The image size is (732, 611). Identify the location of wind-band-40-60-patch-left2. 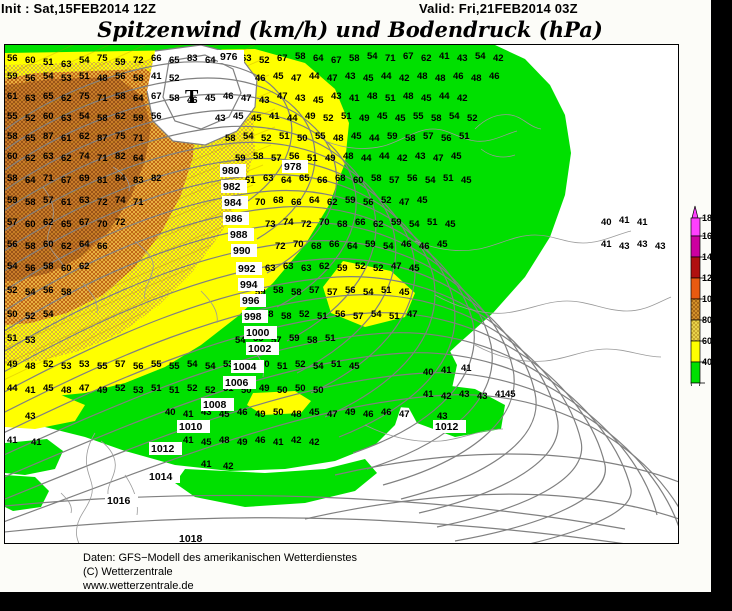
(27, 493).